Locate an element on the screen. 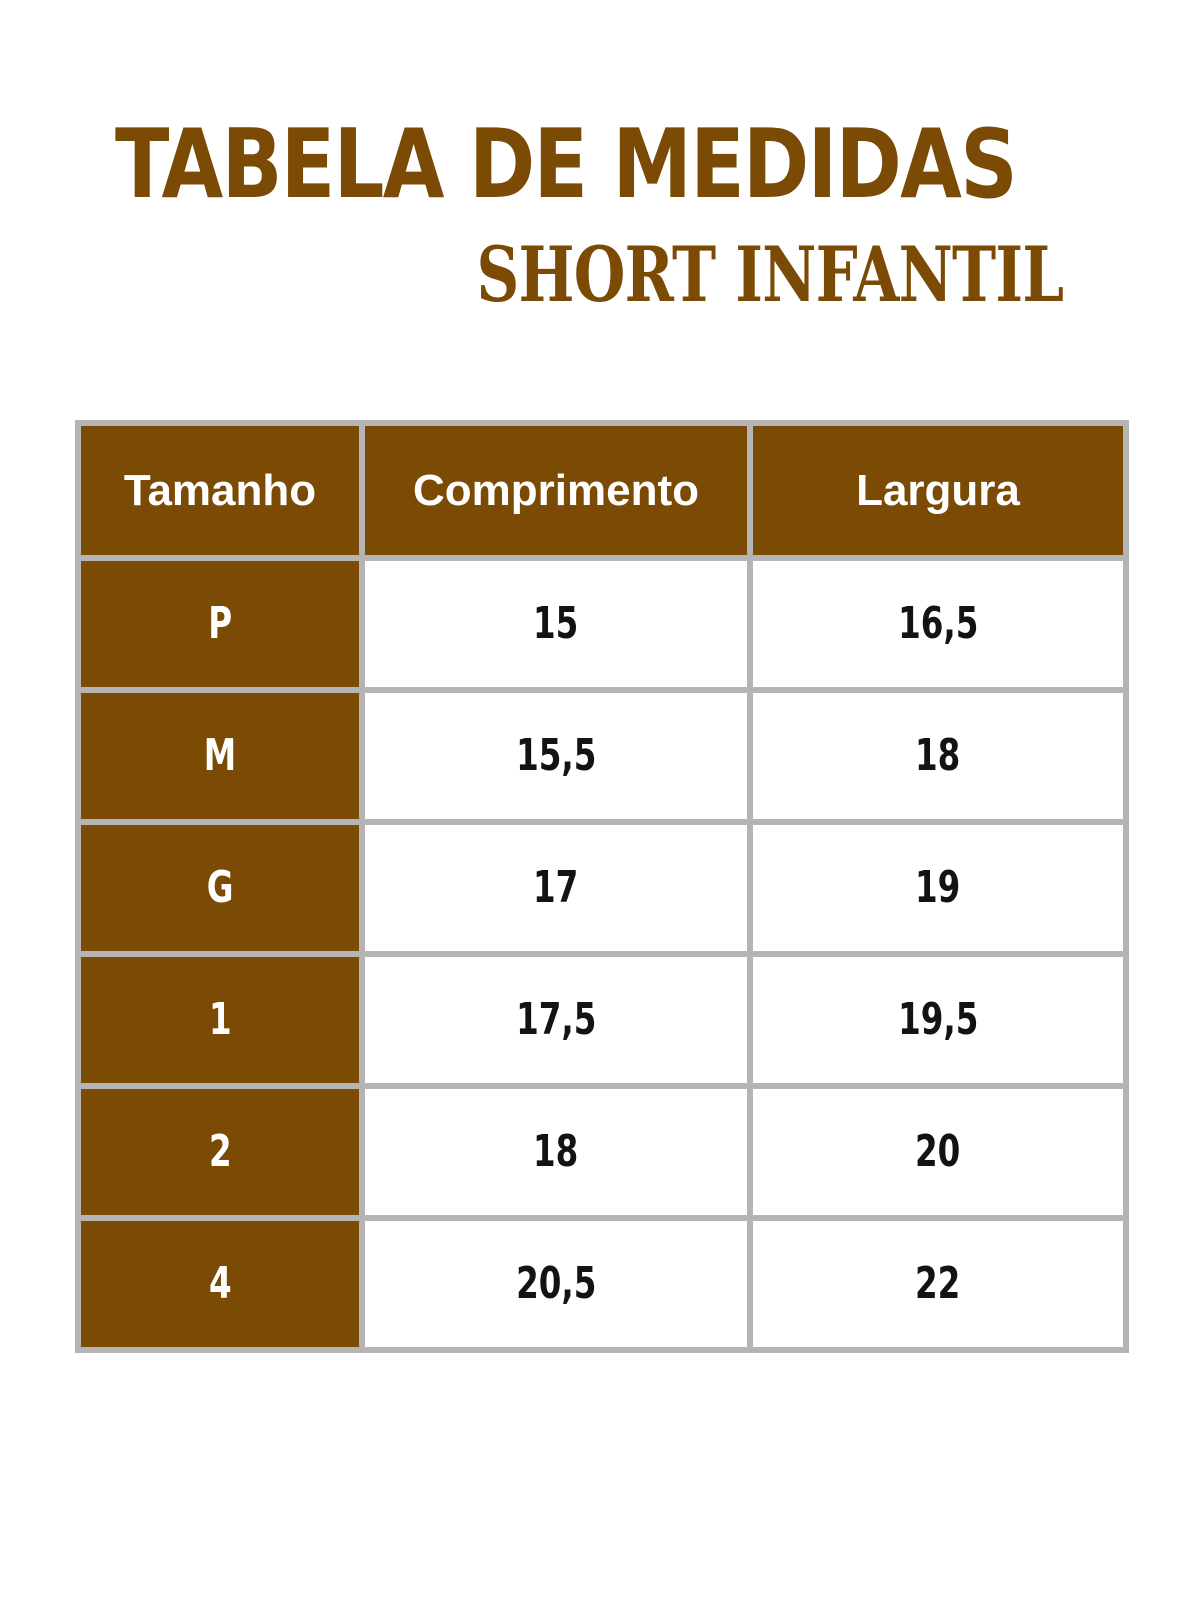 This screenshot has width=1200, height=1599. comprimento-value: 15 is located at coordinates (556, 623).